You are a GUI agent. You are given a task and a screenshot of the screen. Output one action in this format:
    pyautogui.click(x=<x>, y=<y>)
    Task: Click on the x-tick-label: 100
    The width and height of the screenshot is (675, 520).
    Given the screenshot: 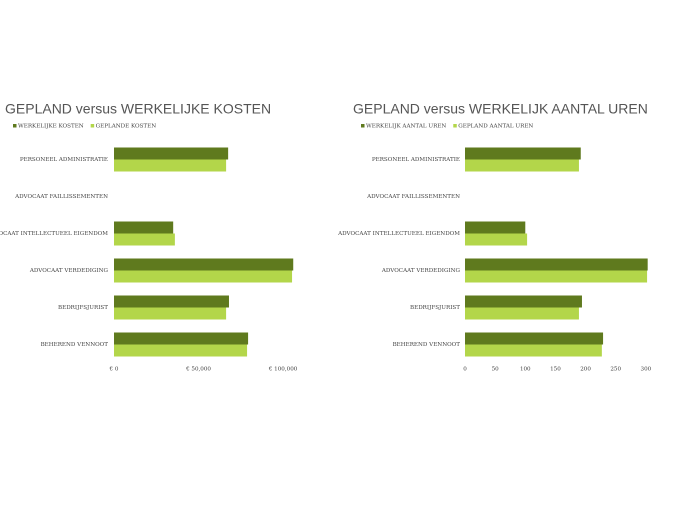 What is the action you would take?
    pyautogui.click(x=525, y=370)
    